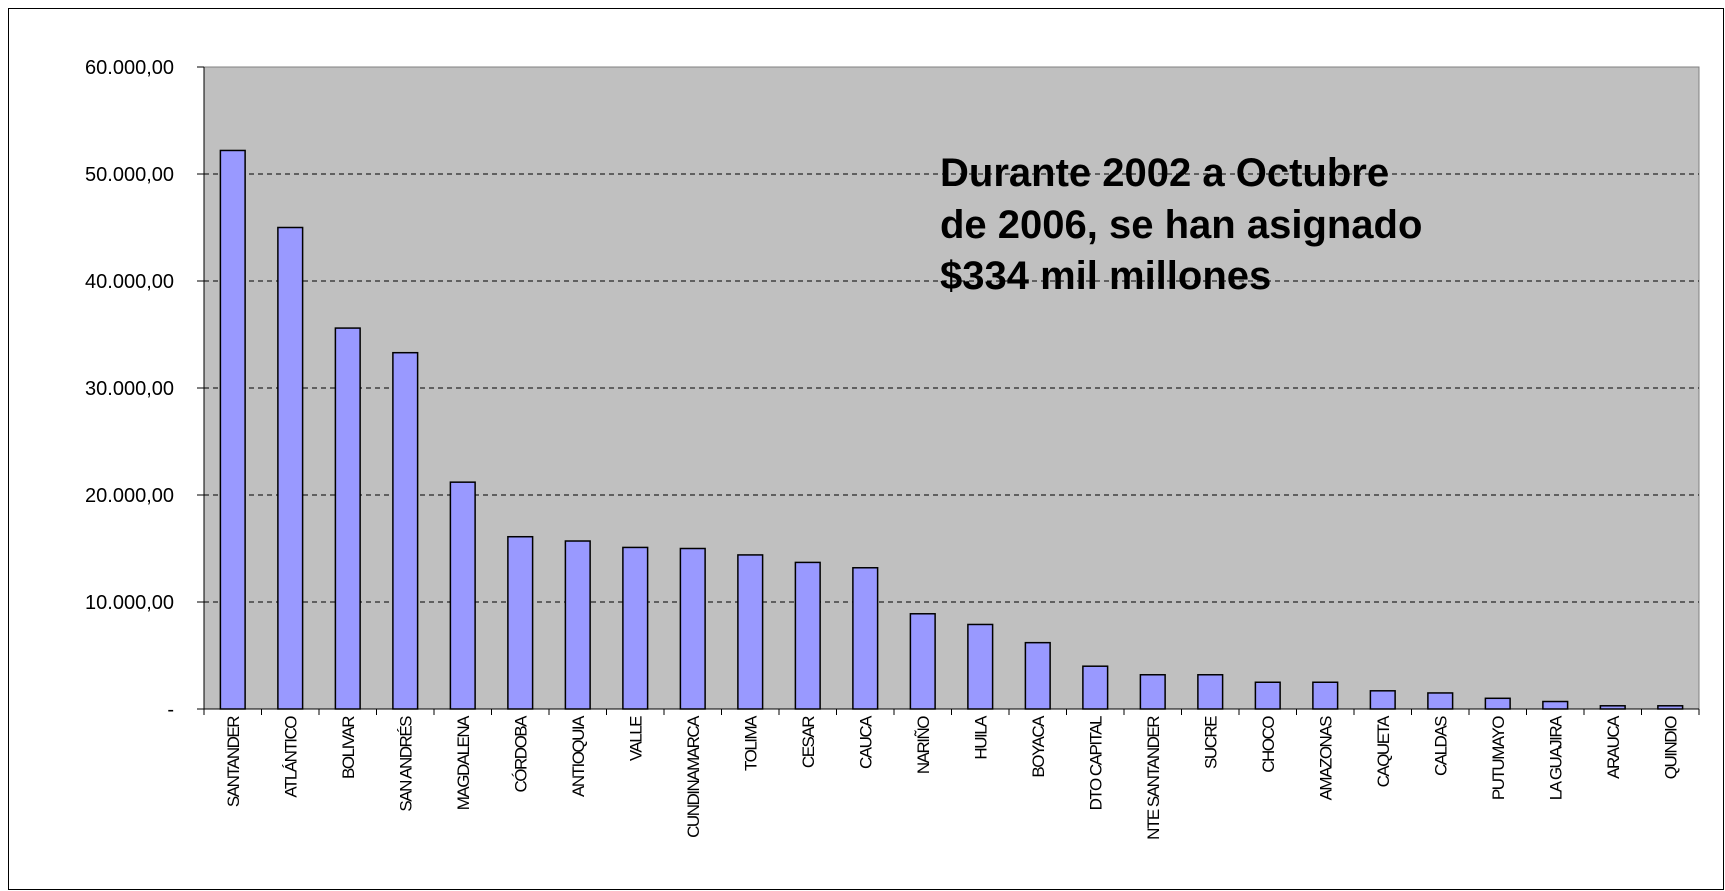 The height and width of the screenshot is (891, 1725). What do you see at coordinates (1210, 742) in the screenshot?
I see `x-tick-label: SUCRE` at bounding box center [1210, 742].